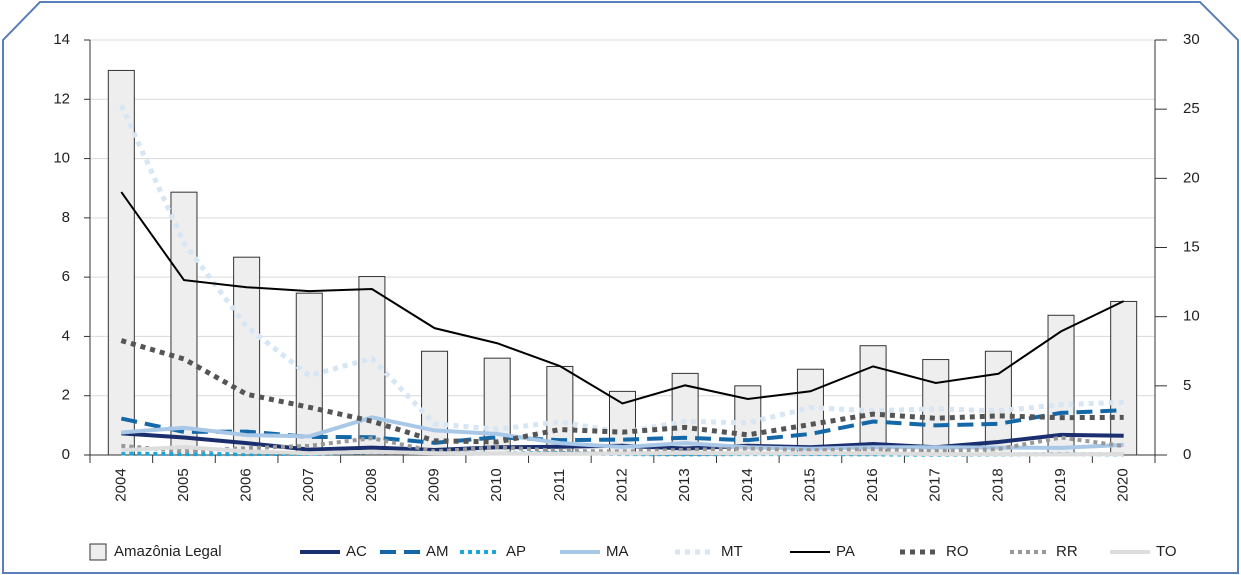 Image resolution: width=1241 pixels, height=575 pixels. I want to click on y2-tick-label: 15, so click(1191, 246).